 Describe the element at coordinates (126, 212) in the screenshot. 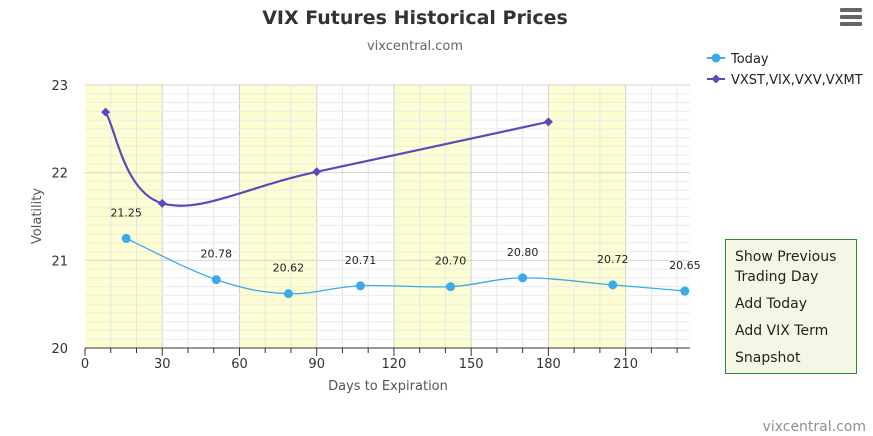

I see `data-label: 21.25` at that location.